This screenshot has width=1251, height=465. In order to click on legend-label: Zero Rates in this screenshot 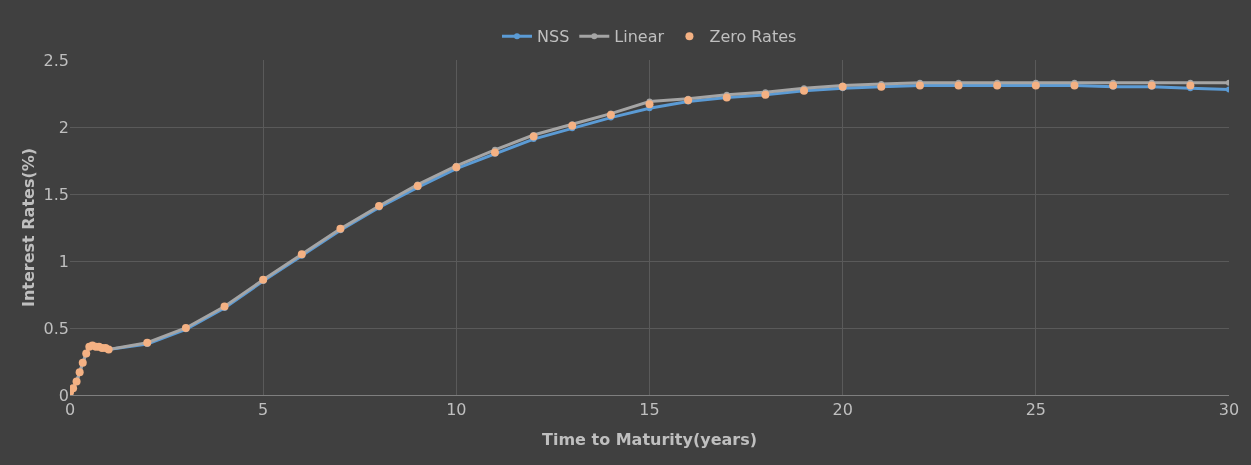, I will do `click(753, 37)`.